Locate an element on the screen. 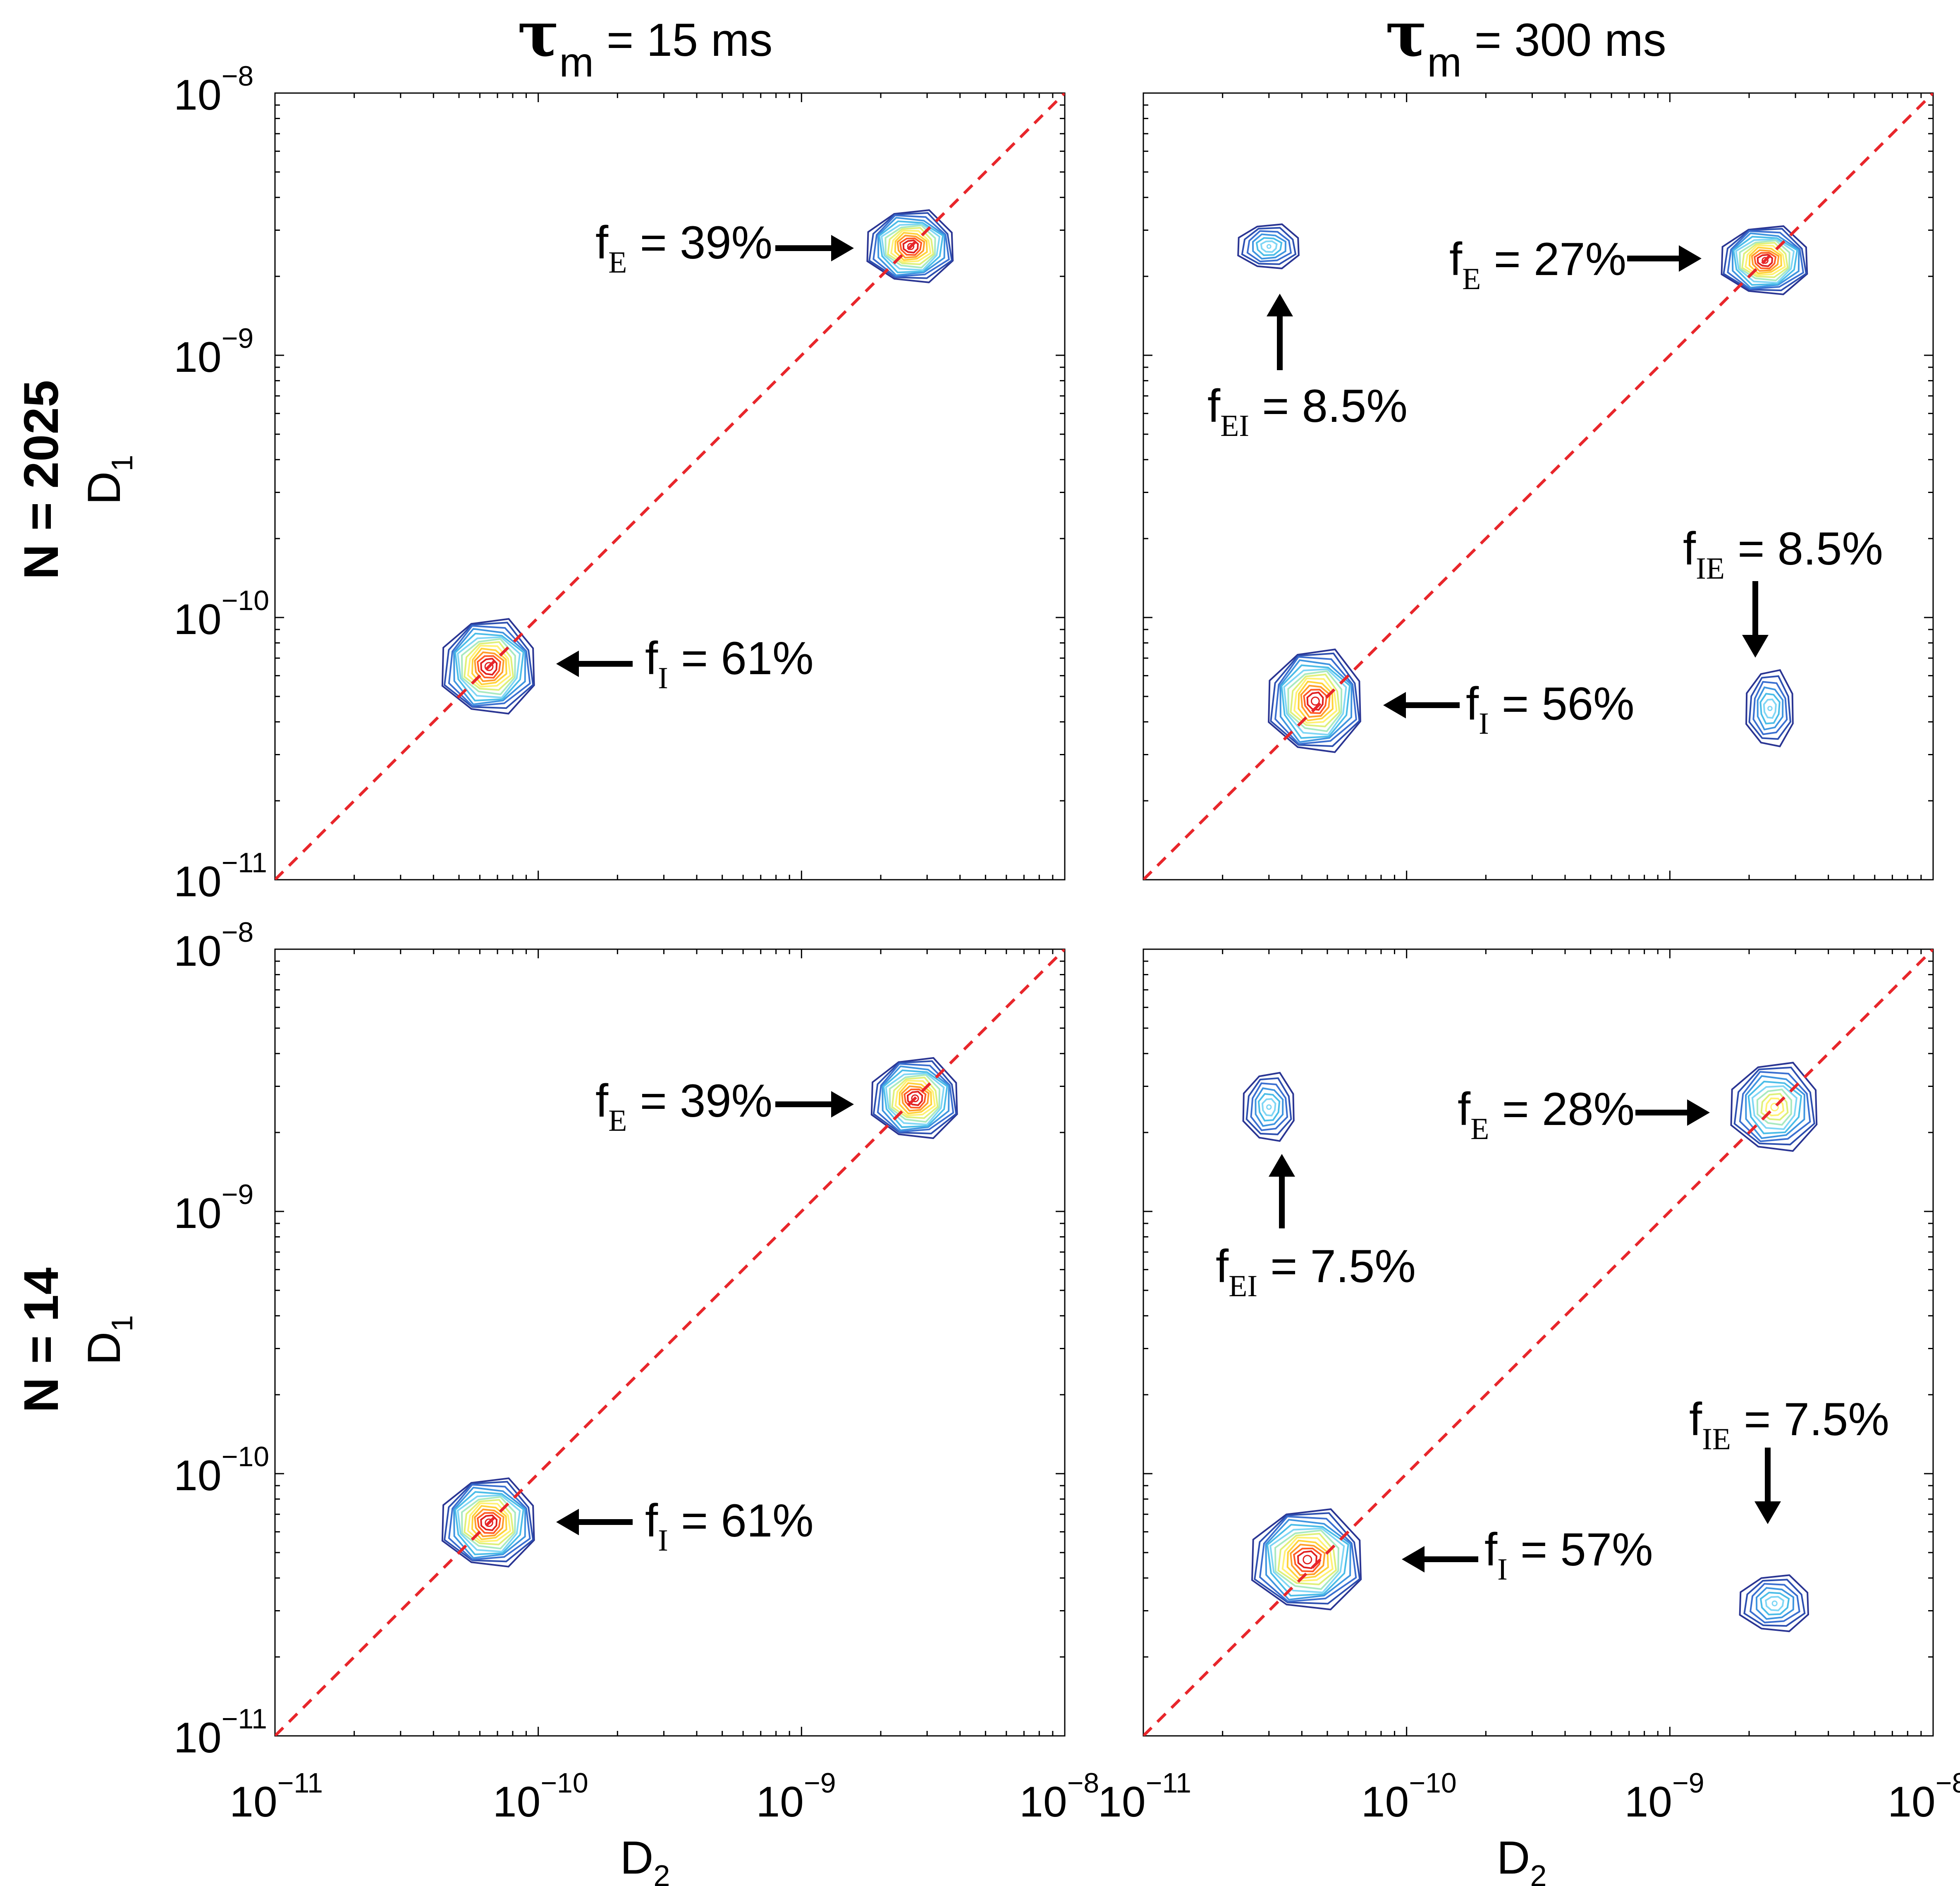 The image size is (1960, 1886). x-tick-label: 10−8 is located at coordinates (1924, 1796).